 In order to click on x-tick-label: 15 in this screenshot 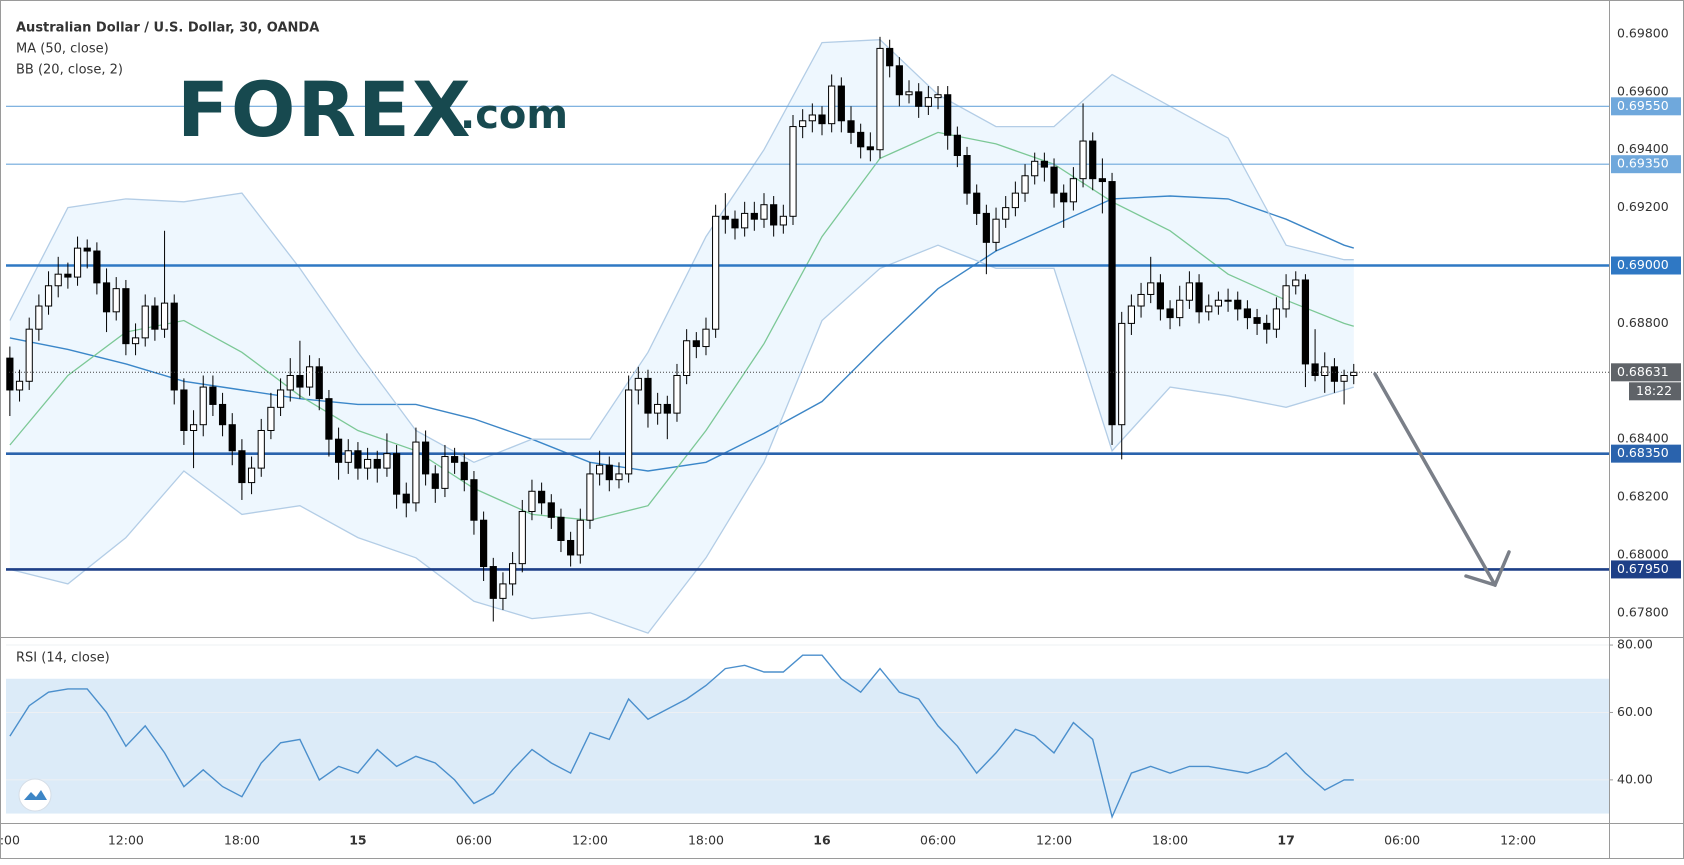, I will do `click(357, 840)`.